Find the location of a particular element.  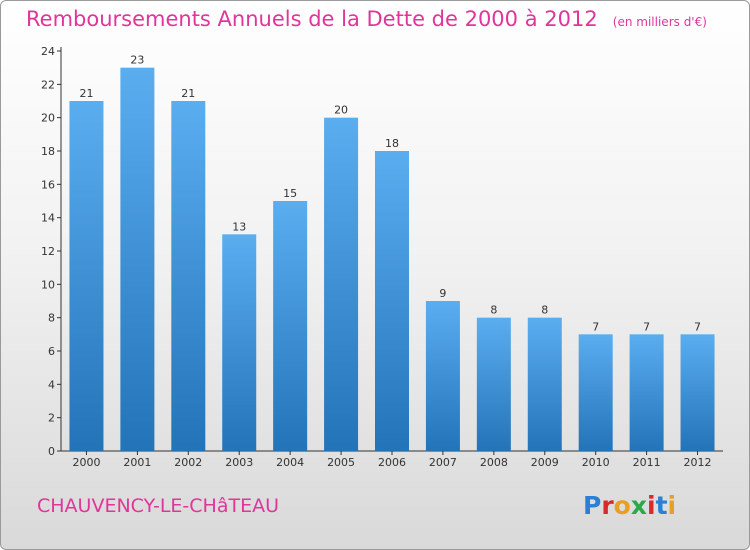

logo-letter: x is located at coordinates (638, 505).